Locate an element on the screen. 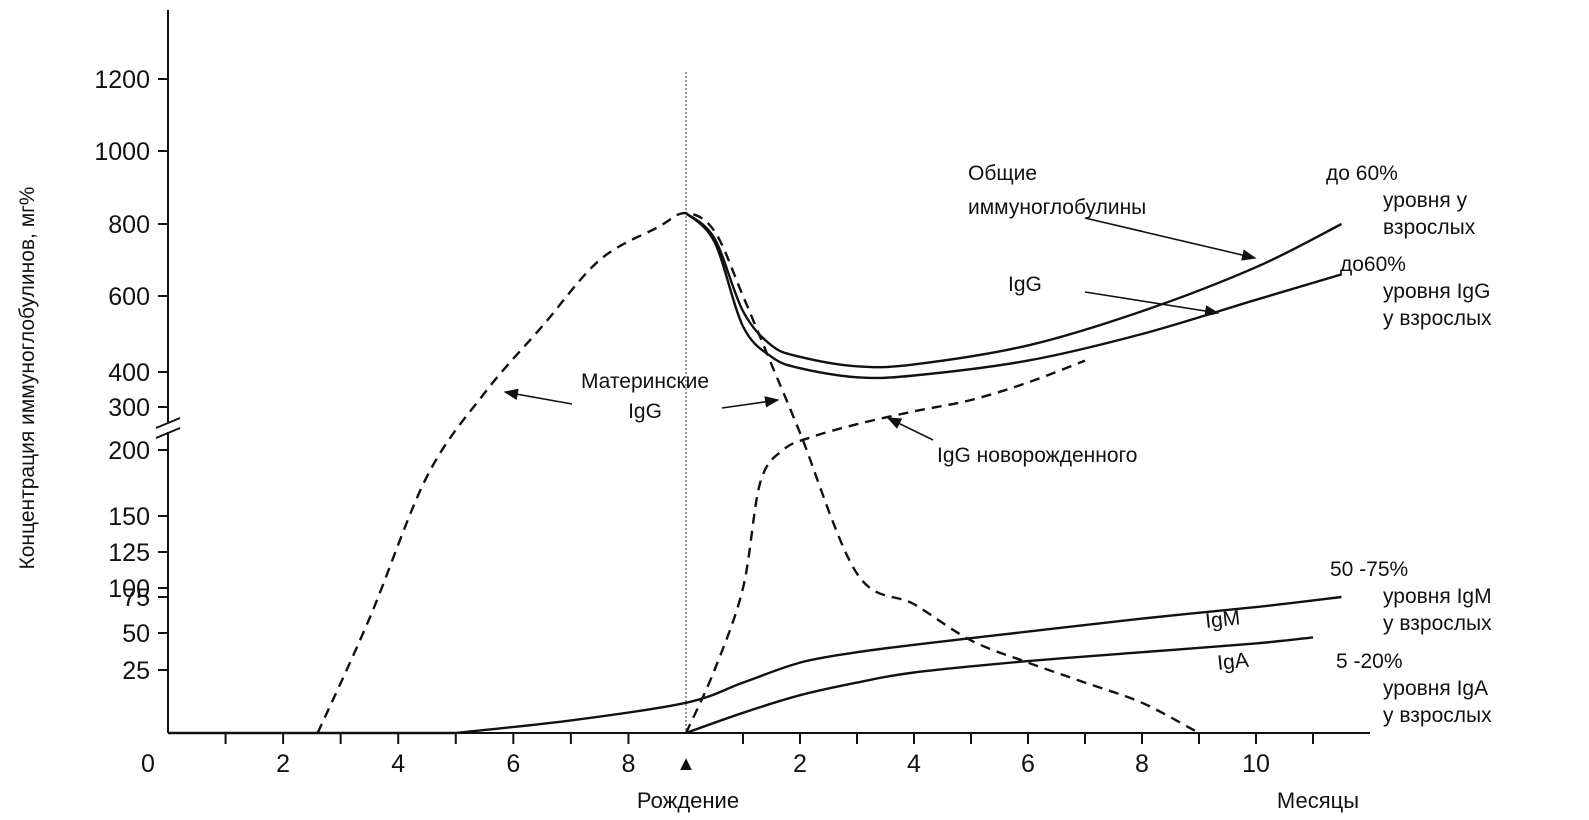 The width and height of the screenshot is (1589, 820). x-origin-label: 0 is located at coordinates (148, 764).